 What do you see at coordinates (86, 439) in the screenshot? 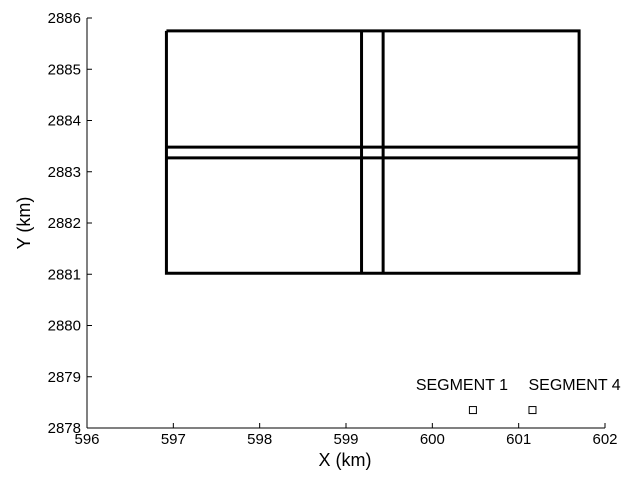
I see `x-tick-label: 596` at bounding box center [86, 439].